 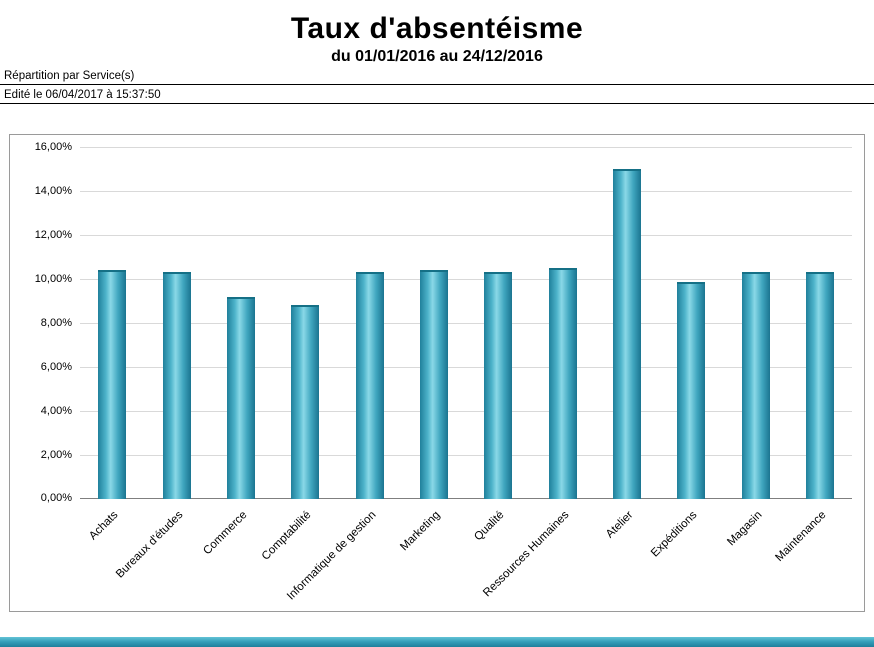 I want to click on bar-expeditions, so click(x=691, y=390).